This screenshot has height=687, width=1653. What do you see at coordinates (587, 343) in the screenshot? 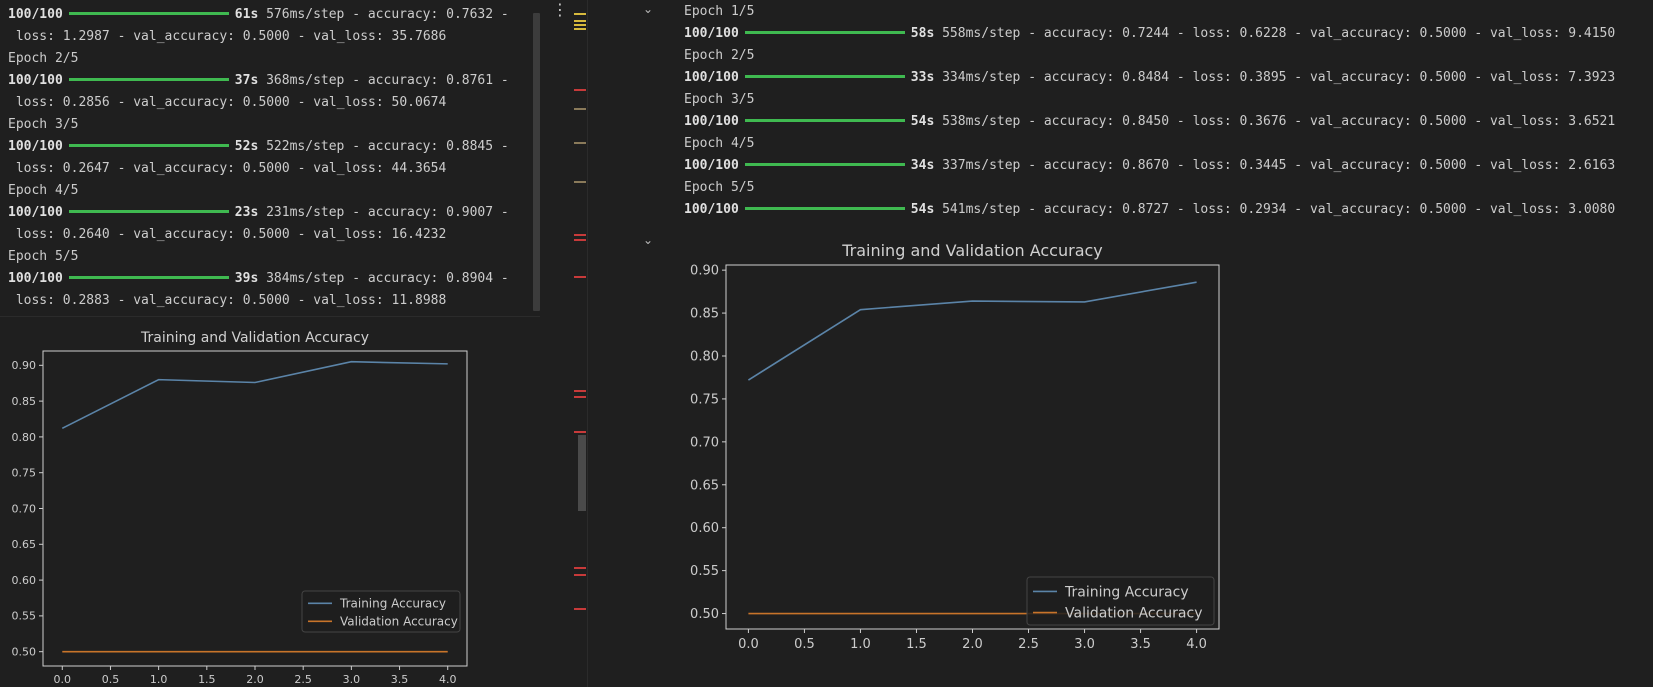
I see `pane-divider` at bounding box center [587, 343].